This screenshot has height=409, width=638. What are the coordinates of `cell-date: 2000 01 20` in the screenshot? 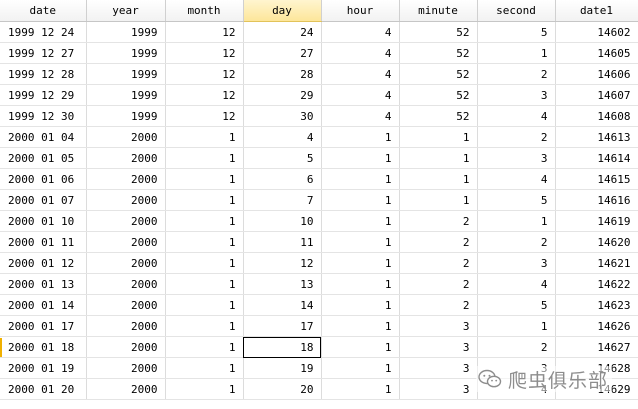 It's located at (43, 389).